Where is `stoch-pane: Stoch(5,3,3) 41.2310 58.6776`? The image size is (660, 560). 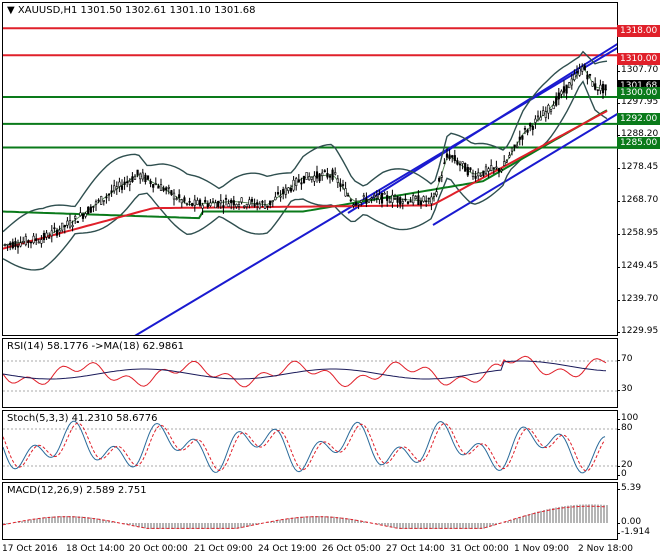
stoch-pane: Stoch(5,3,3) 41.2310 58.6776 is located at coordinates (310, 445).